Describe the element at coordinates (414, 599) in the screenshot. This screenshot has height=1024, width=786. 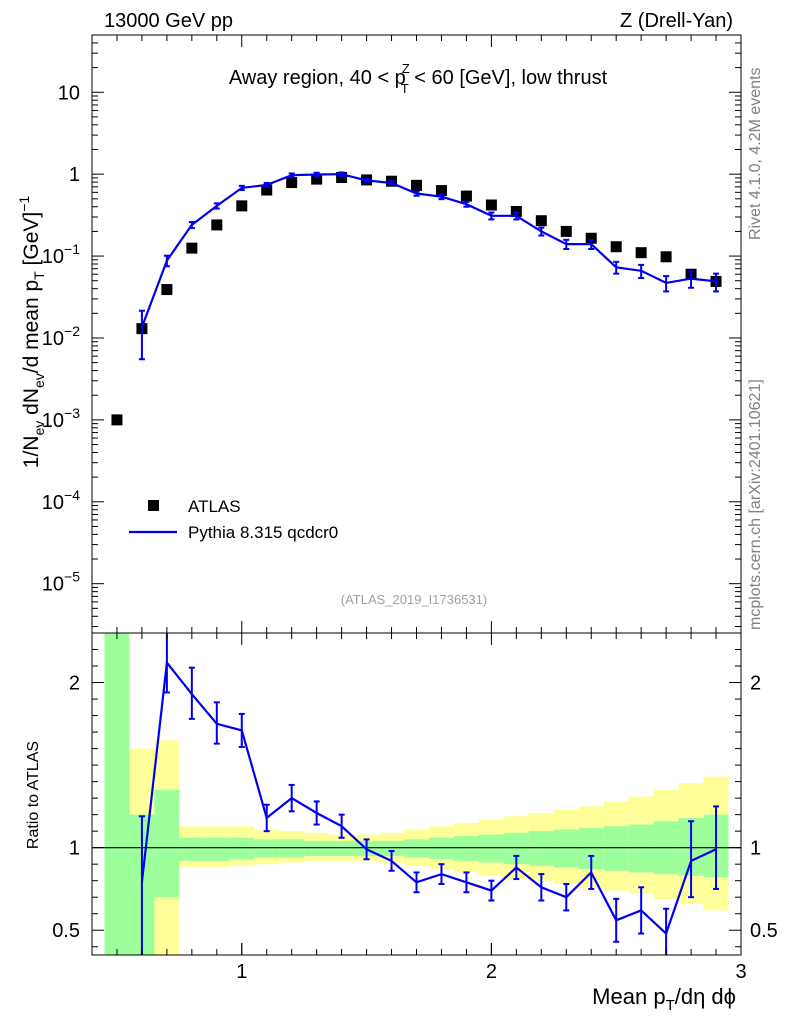
I see `analysis-watermark: (ATLAS_2019_I1736531)` at that location.